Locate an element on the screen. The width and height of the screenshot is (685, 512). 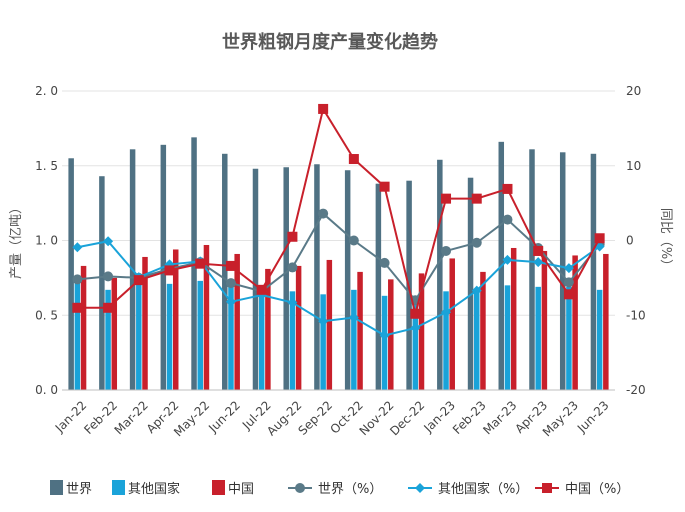
y2-tick-label: -20 is located at coordinates (636, 390).